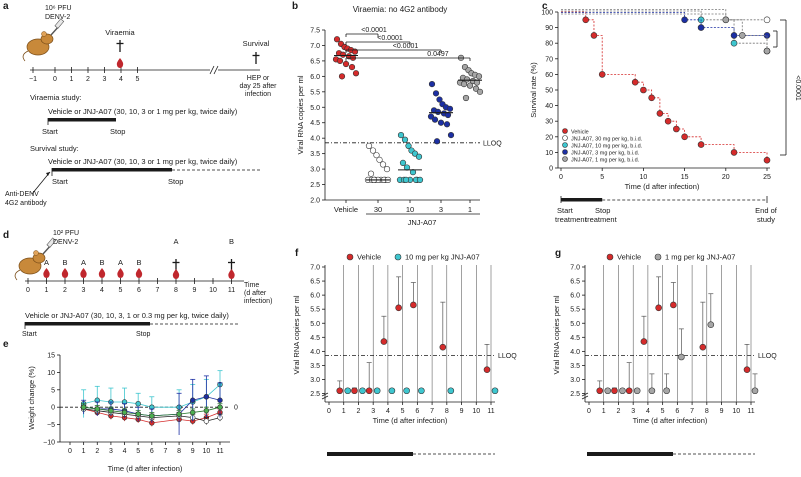 The image size is (801, 477). What do you see at coordinates (236, 408) in the screenshot?
I see `reference-label: 0` at bounding box center [236, 408].